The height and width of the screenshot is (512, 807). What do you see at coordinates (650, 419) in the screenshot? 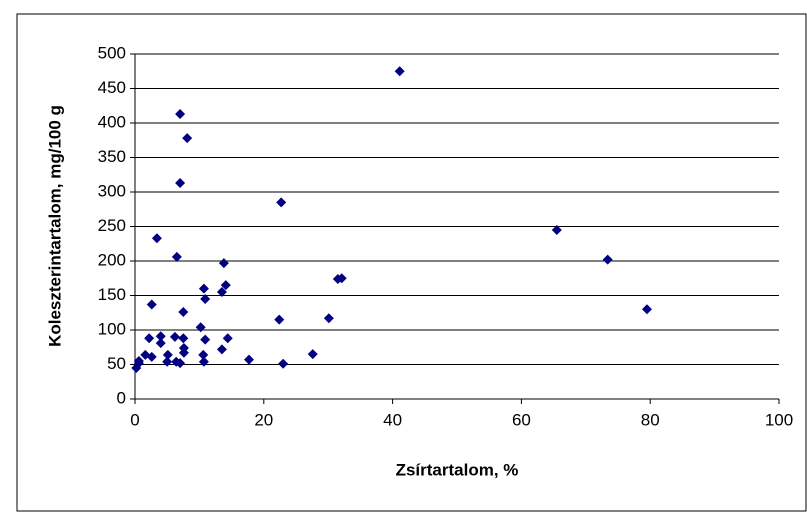
I see `x-tick-label: 80` at bounding box center [650, 419].